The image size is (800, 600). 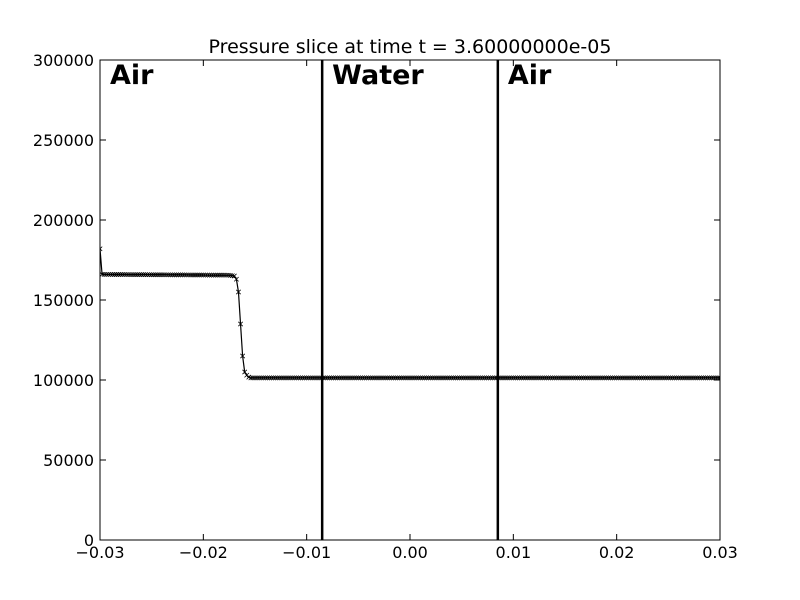 I want to click on region-label-3: Air, so click(x=530, y=75).